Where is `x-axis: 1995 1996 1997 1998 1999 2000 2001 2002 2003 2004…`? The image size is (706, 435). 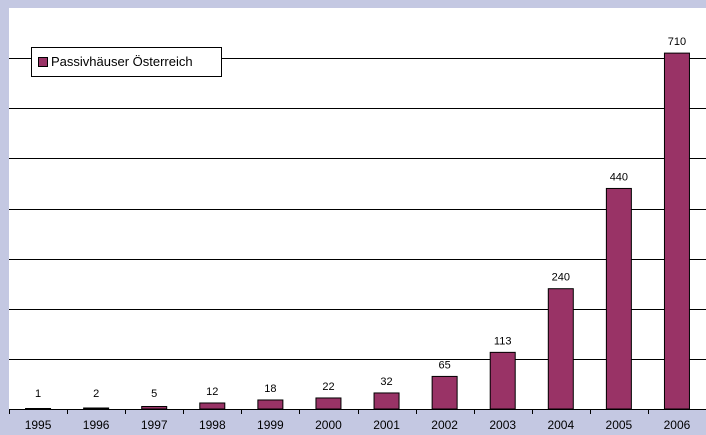
x-axis: 1995 1996 1997 1998 1999 2000 2001 2002 2003 2004… is located at coordinates (357, 420).